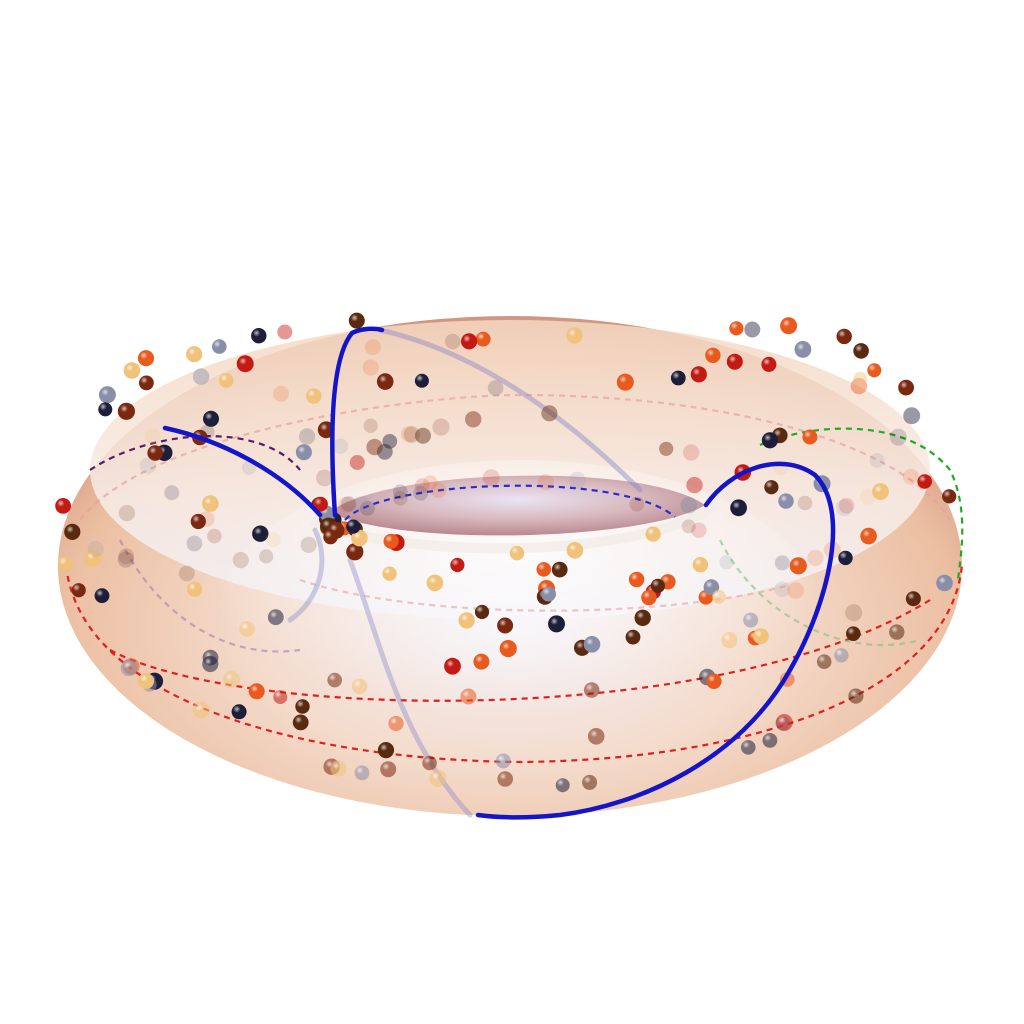  What do you see at coordinates (520, 650) in the screenshot?
I see `dashed-red-inner-loop` at bounding box center [520, 650].